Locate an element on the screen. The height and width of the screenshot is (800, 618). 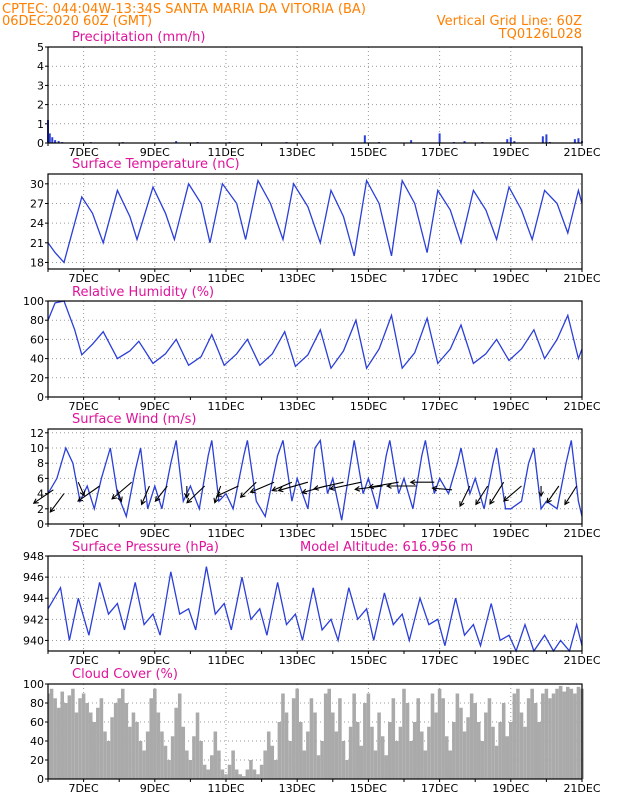
y-tick-label: 20 is located at coordinates (37, 378).